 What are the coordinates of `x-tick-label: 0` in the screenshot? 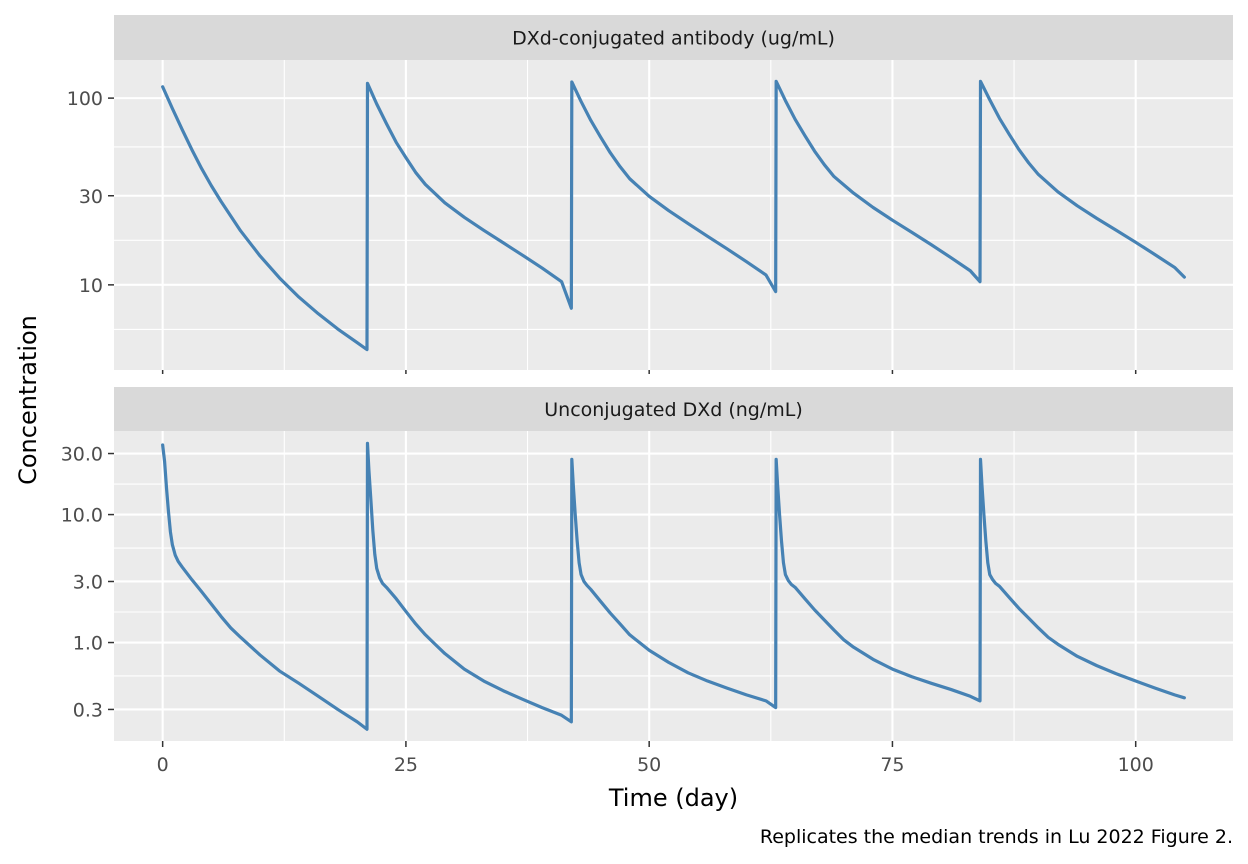 It's located at (163, 765).